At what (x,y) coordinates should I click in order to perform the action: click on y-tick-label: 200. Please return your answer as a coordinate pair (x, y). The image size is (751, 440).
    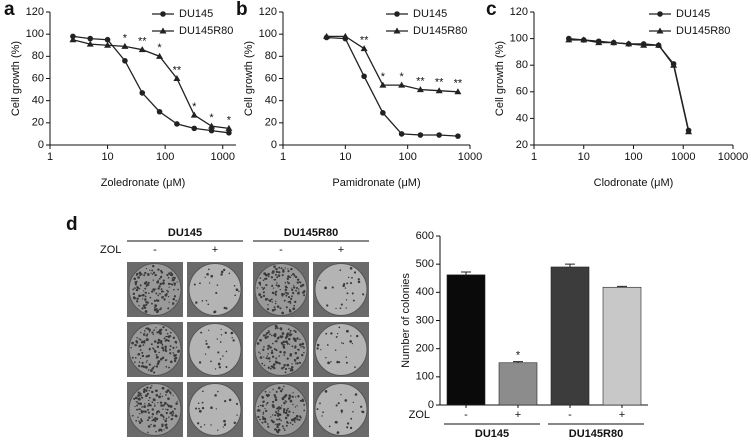
    Looking at the image, I should click on (425, 349).